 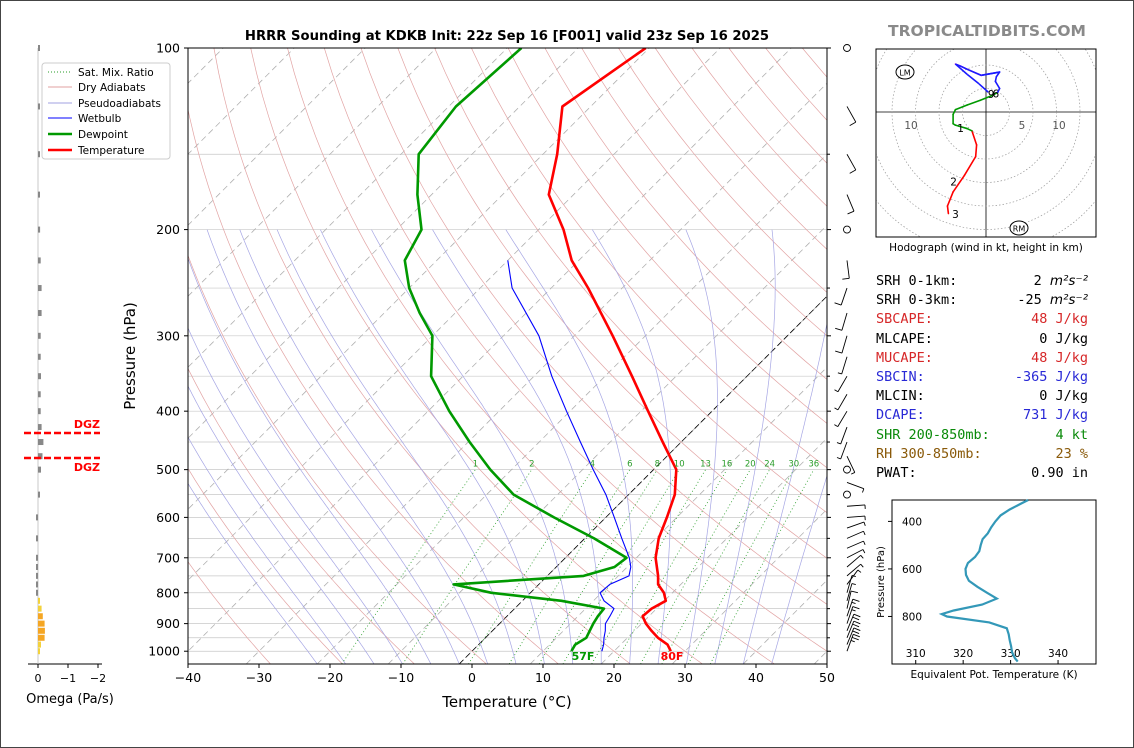 What do you see at coordinates (756, 677) in the screenshot?
I see `x-tick-label: 40` at bounding box center [756, 677].